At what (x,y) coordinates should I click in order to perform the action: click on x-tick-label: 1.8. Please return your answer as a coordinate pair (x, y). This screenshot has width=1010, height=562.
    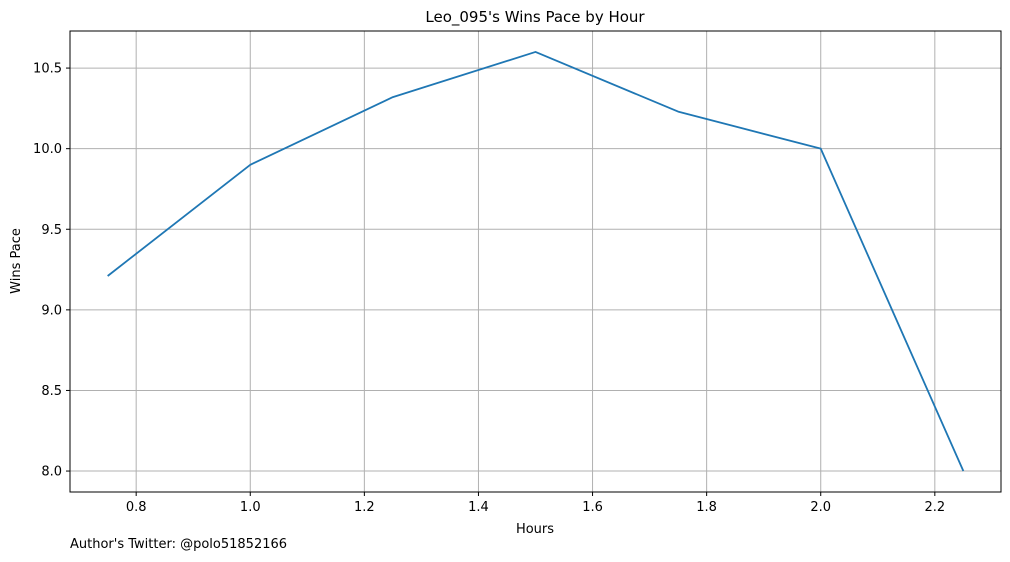
    Looking at the image, I should click on (706, 507).